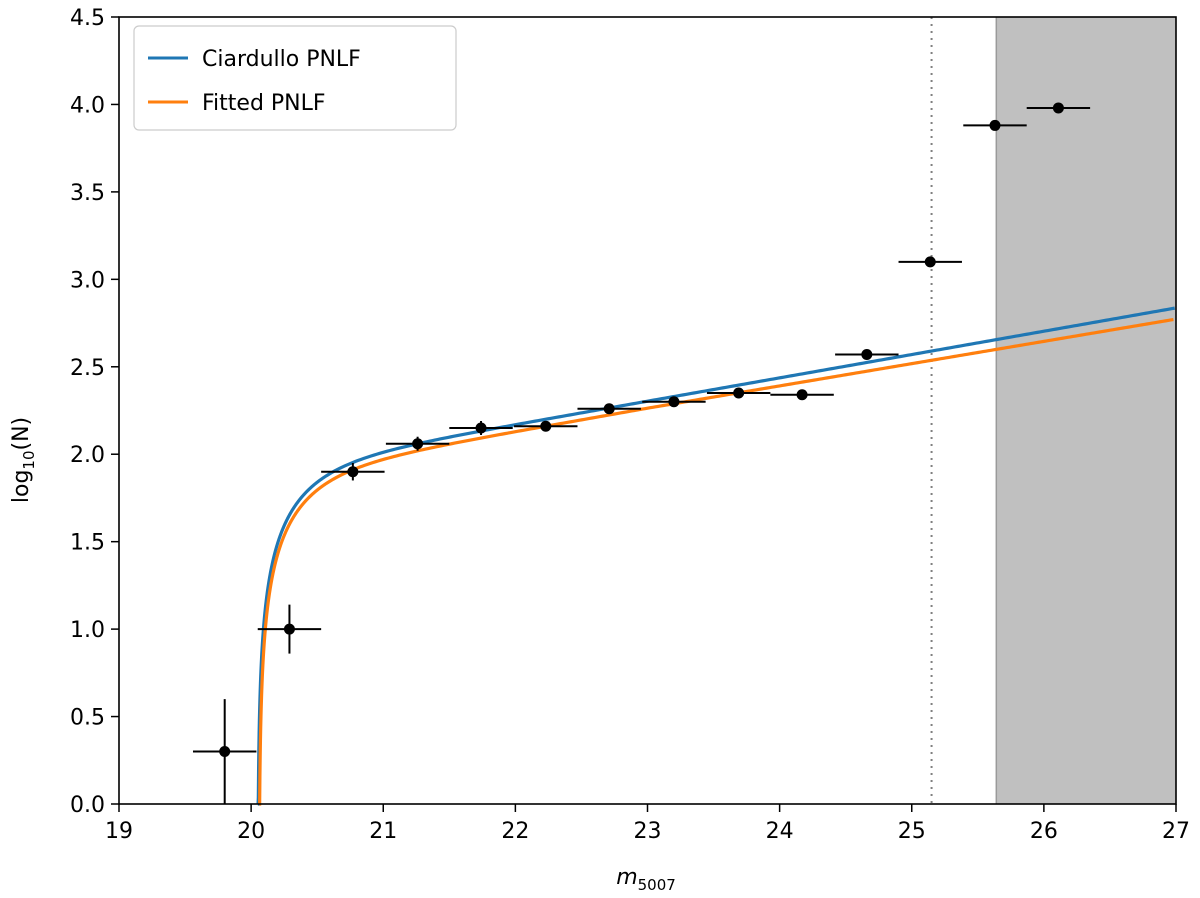 The width and height of the screenshot is (1200, 898). I want to click on y-tick-label: 0.0, so click(87, 805).